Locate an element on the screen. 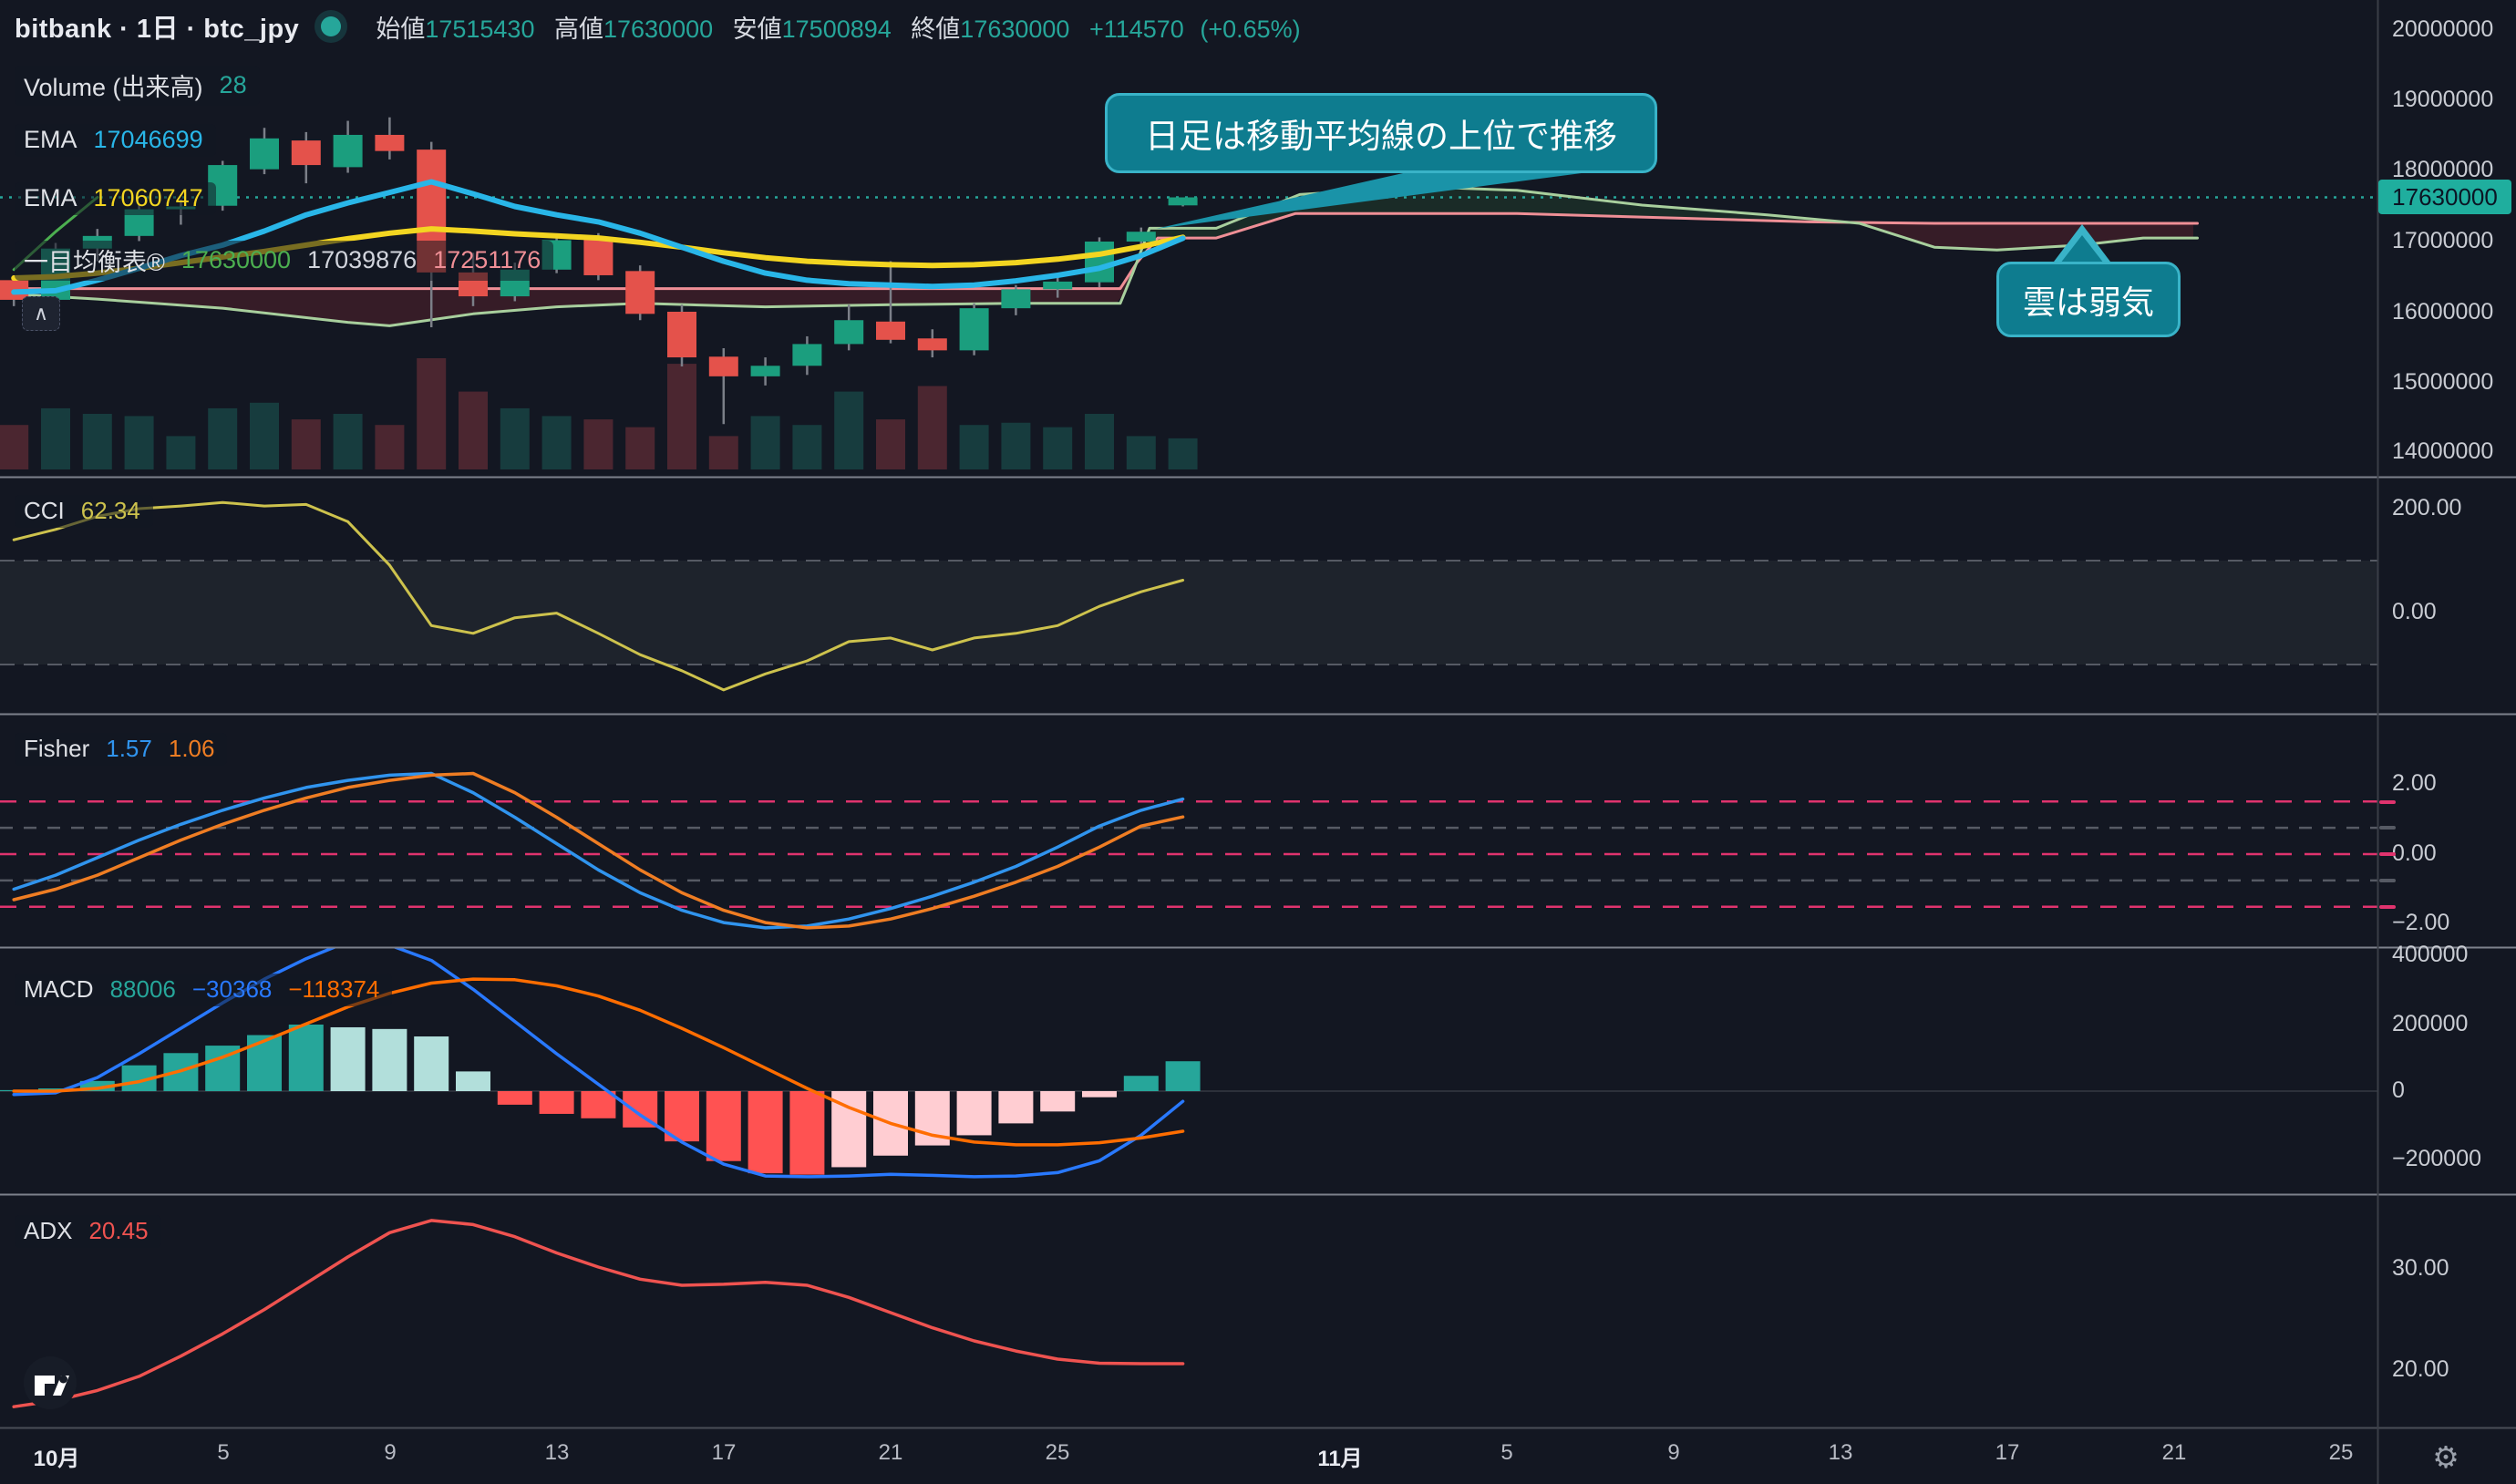  legend-cci: CCI 62.34 is located at coordinates (84, 511).